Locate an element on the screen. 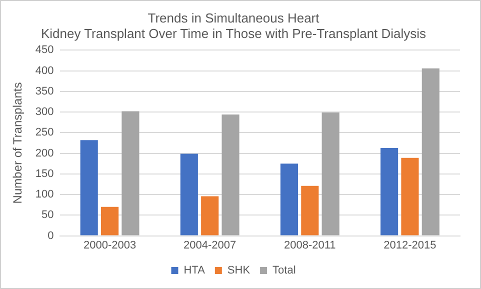 The image size is (481, 289). text: Kidney Transplant Over Time in Those with Pre-Transplant Dialysis is located at coordinates (233, 33).